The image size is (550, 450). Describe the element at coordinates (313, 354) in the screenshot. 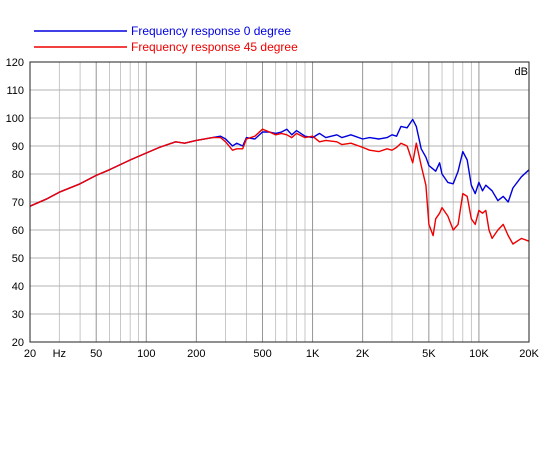

I see `x-tick-label: 1K` at that location.